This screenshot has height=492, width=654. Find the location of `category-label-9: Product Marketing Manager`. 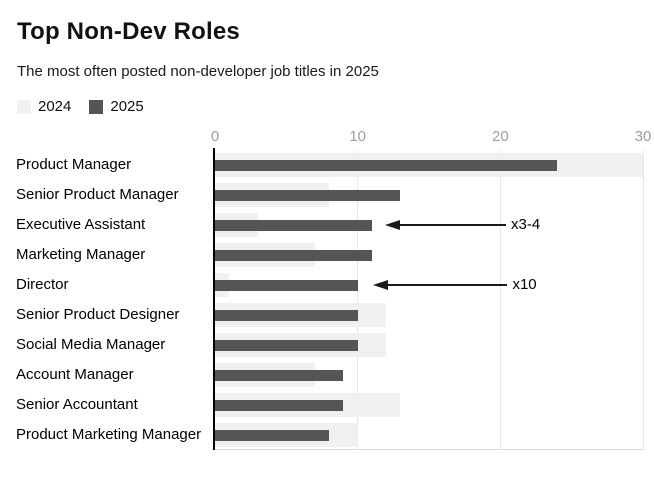

category-label-9: Product Marketing Manager is located at coordinates (109, 434).